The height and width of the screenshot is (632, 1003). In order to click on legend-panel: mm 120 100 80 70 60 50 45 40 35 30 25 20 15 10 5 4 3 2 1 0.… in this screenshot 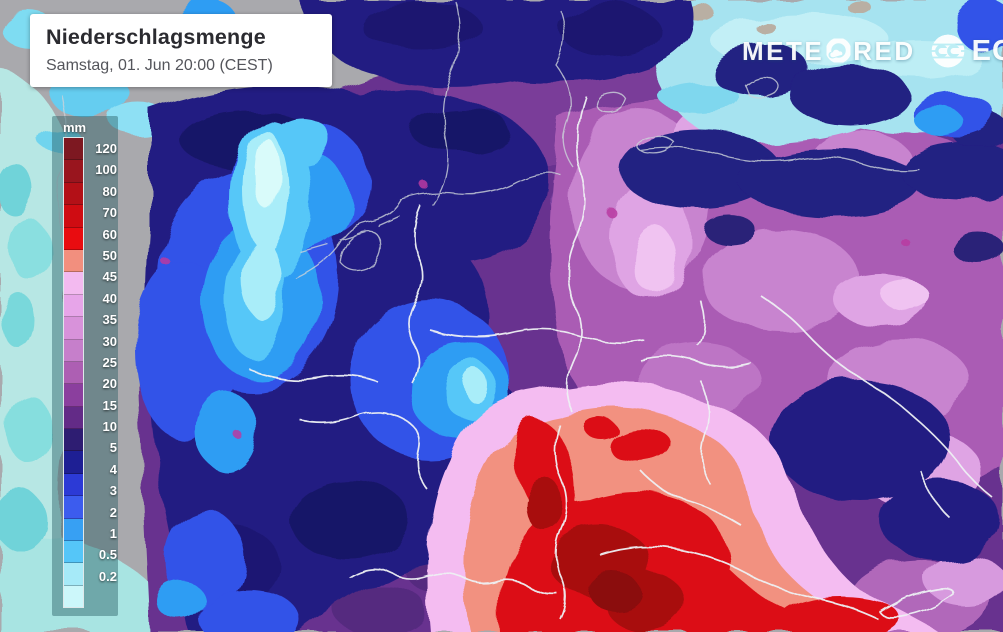, I will do `click(85, 366)`.